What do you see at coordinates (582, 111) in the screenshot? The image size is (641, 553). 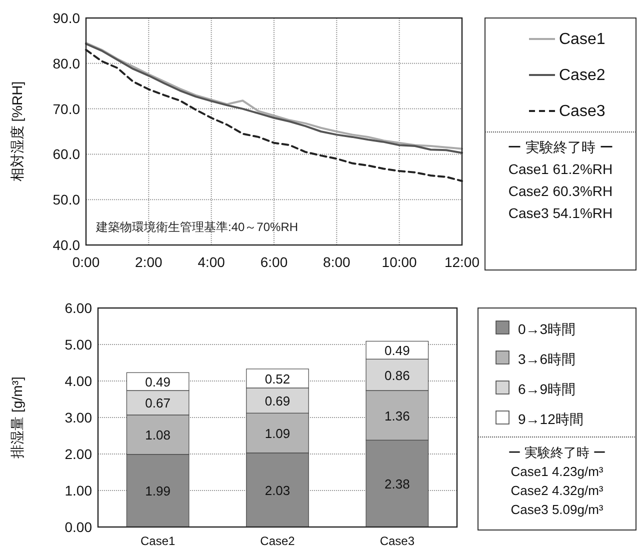 I see `legend-label: Case3` at bounding box center [582, 111].